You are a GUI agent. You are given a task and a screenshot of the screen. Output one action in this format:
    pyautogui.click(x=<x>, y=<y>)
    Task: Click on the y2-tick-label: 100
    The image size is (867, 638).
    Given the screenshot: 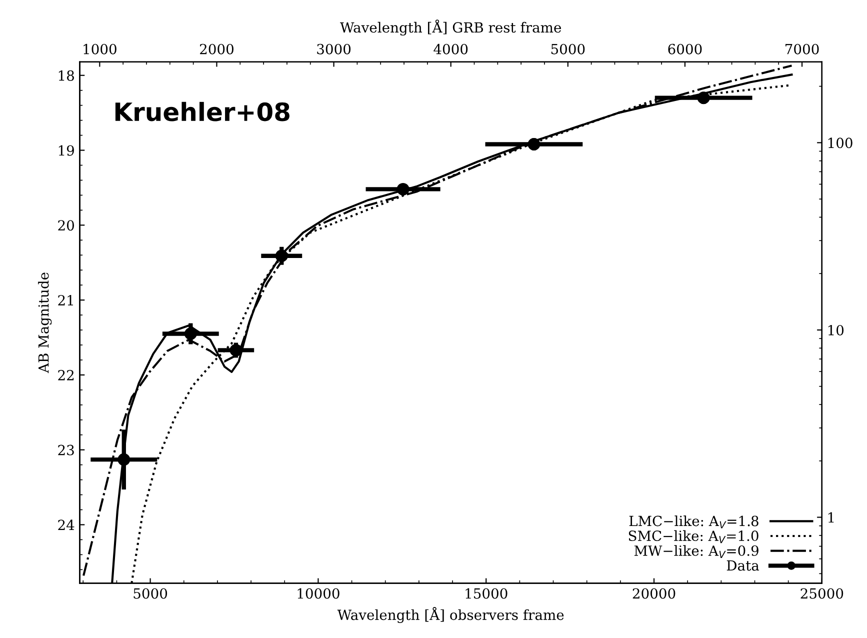 What is the action you would take?
    pyautogui.click(x=840, y=143)
    